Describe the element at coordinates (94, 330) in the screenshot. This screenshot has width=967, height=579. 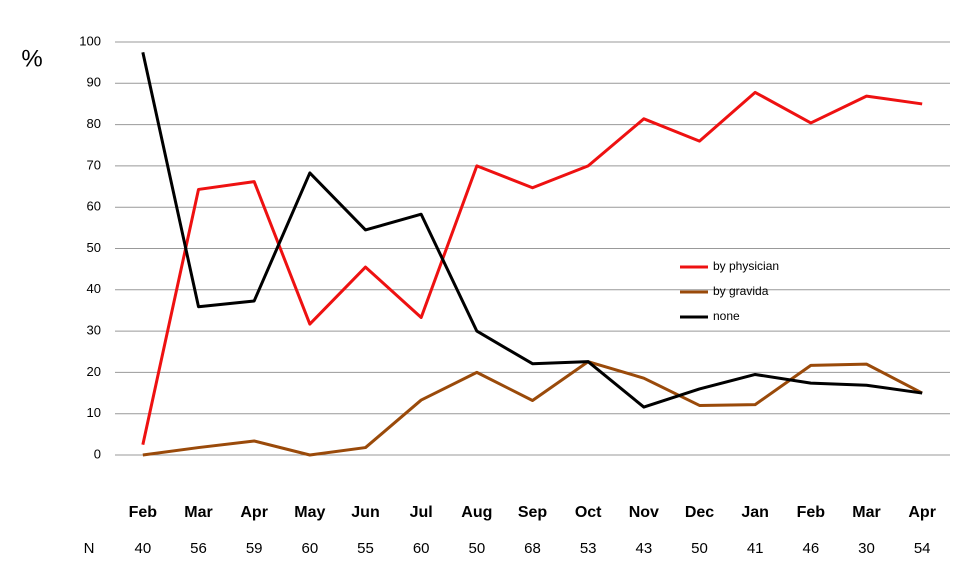
I see `y-tick-label: 30` at that location.